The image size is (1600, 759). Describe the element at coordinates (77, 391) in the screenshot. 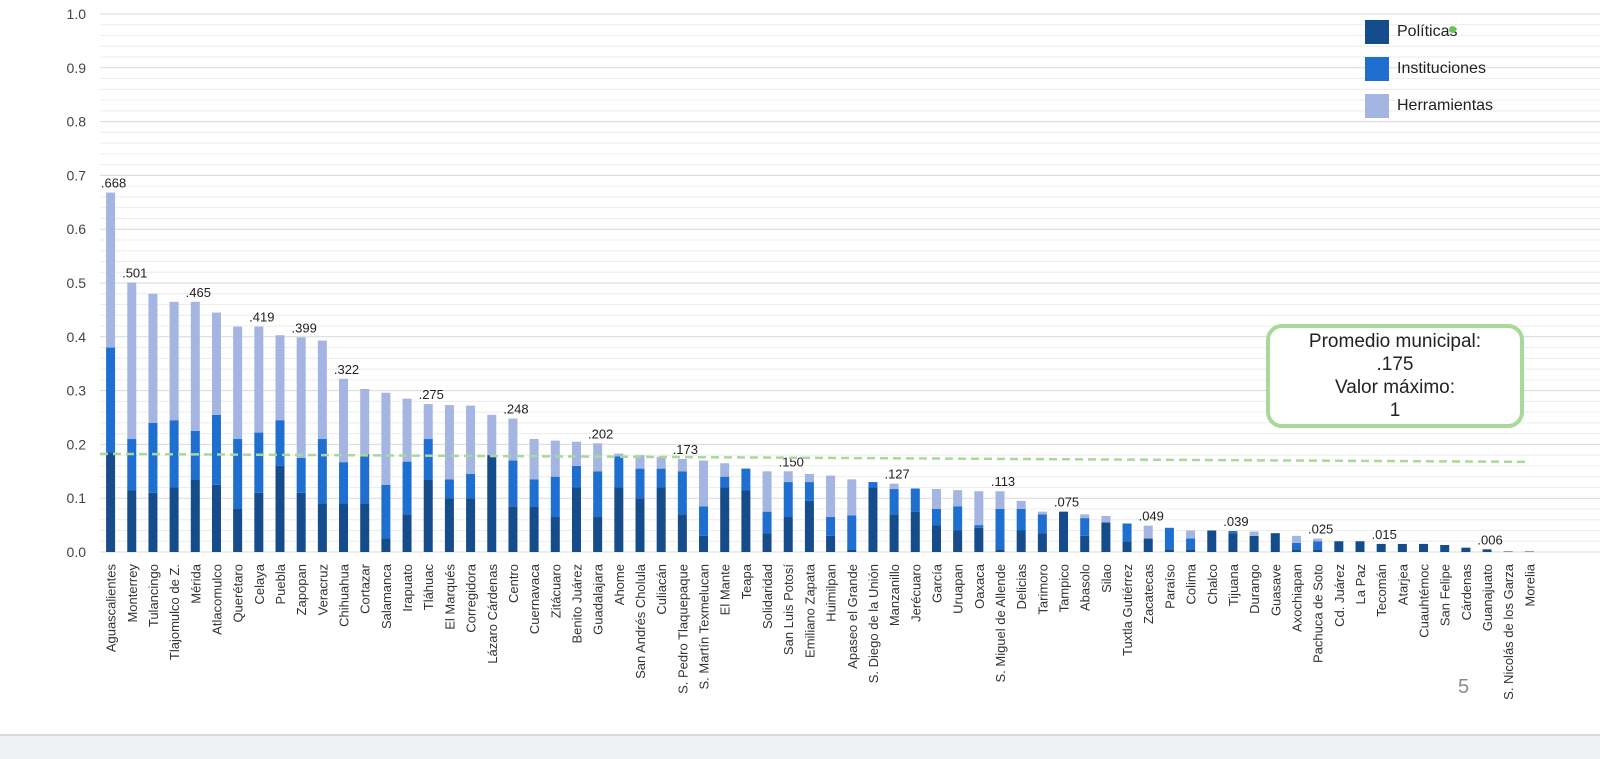

I see `y-tick-label: 0.3` at that location.